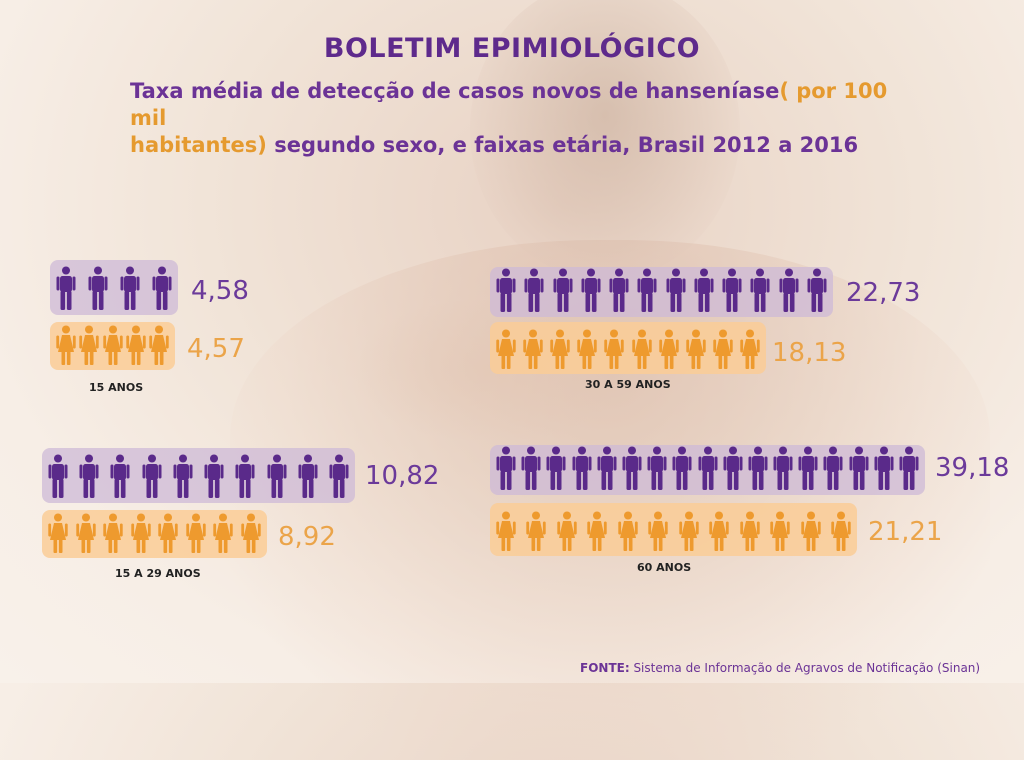  What do you see at coordinates (905, 532) in the screenshot?
I see `female-value-group-4: 21,21` at bounding box center [905, 532].